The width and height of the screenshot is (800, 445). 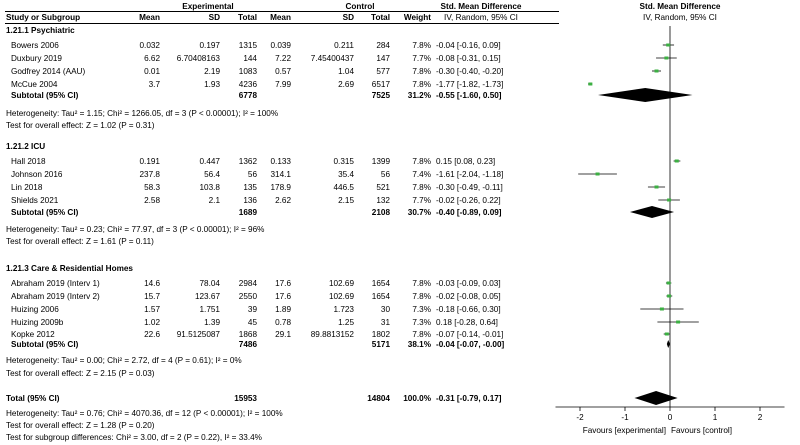 What do you see at coordinates (470, 344) in the screenshot?
I see `subtotal-ci: -0.04 [-0.07, -0.00]` at bounding box center [470, 344].